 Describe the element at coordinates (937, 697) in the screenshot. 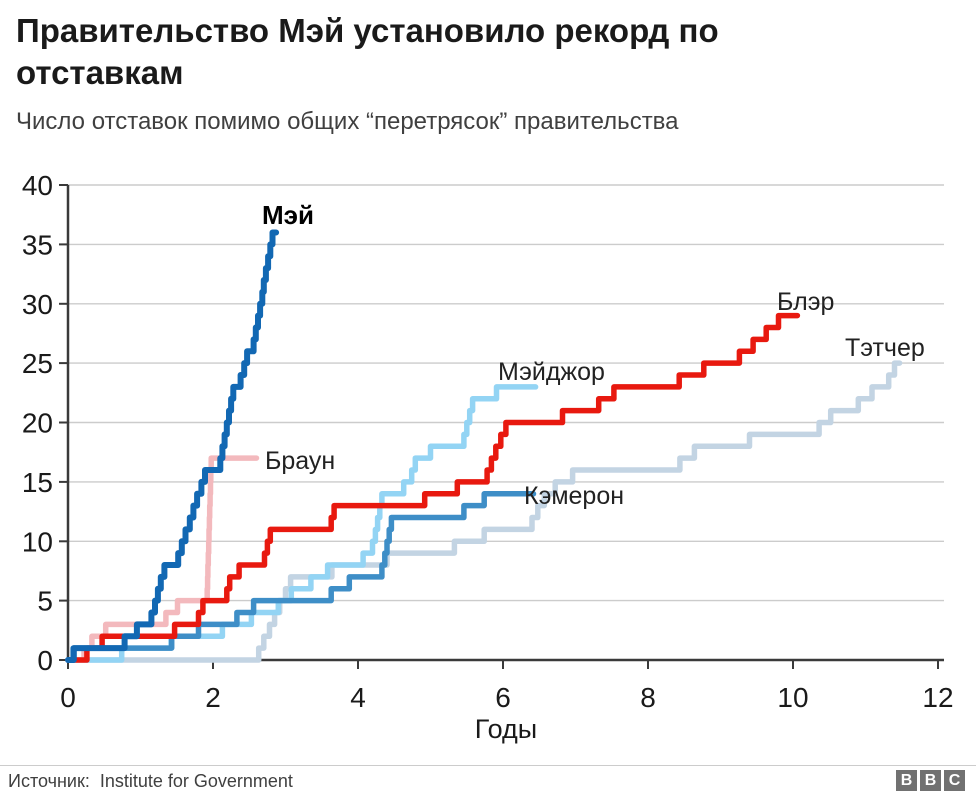

I see `x-tick-label-12: 12` at that location.